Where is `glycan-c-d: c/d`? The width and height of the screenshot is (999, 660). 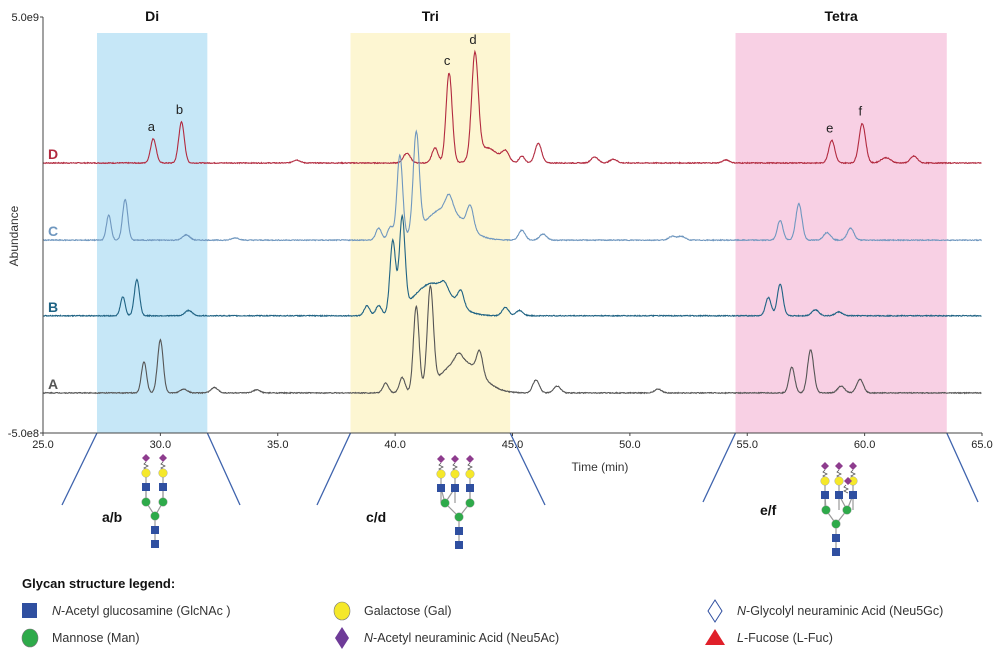
glycan-c-d: c/d is located at coordinates (420, 502).